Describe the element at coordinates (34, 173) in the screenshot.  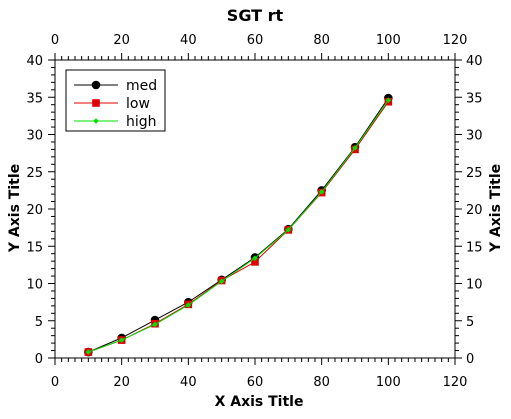
I see `y-tick-label-left: 25` at that location.